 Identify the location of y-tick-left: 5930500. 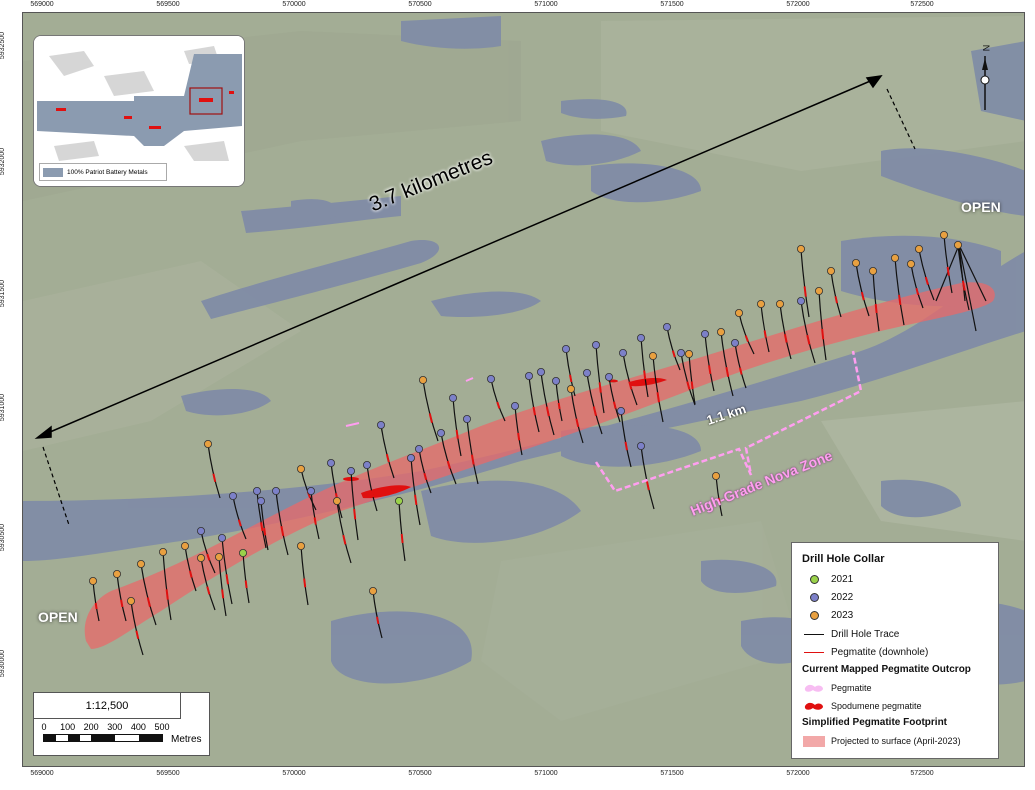
(3, 537).